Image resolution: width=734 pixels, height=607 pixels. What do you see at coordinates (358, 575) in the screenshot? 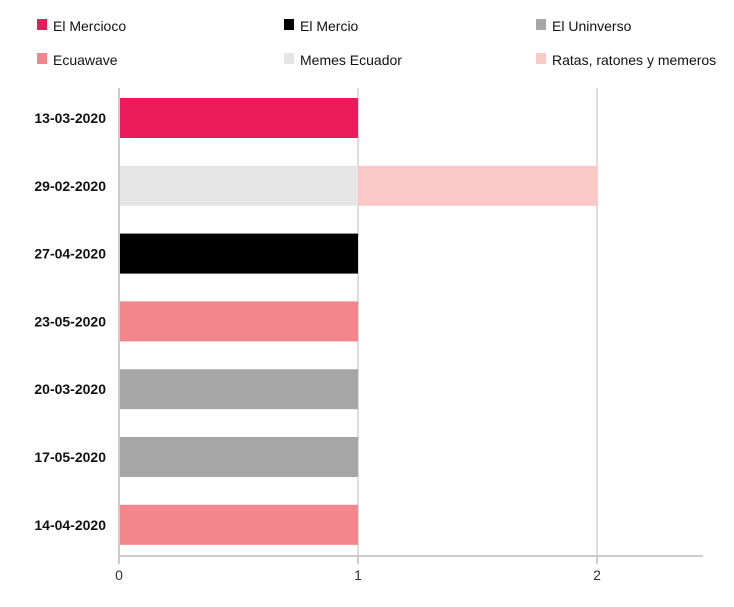
I see `x-tick-label: 1` at bounding box center [358, 575].